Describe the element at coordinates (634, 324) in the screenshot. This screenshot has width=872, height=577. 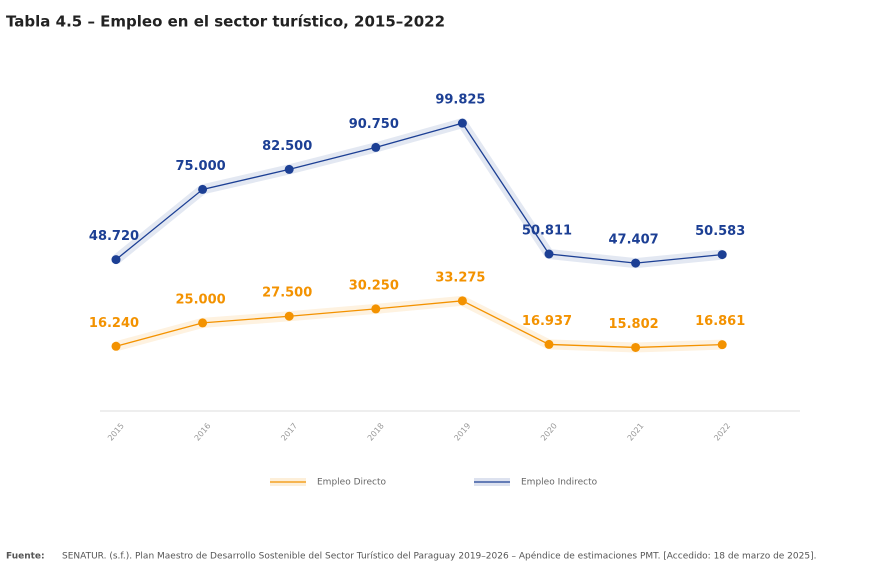
I see `data-label: 15.802` at that location.